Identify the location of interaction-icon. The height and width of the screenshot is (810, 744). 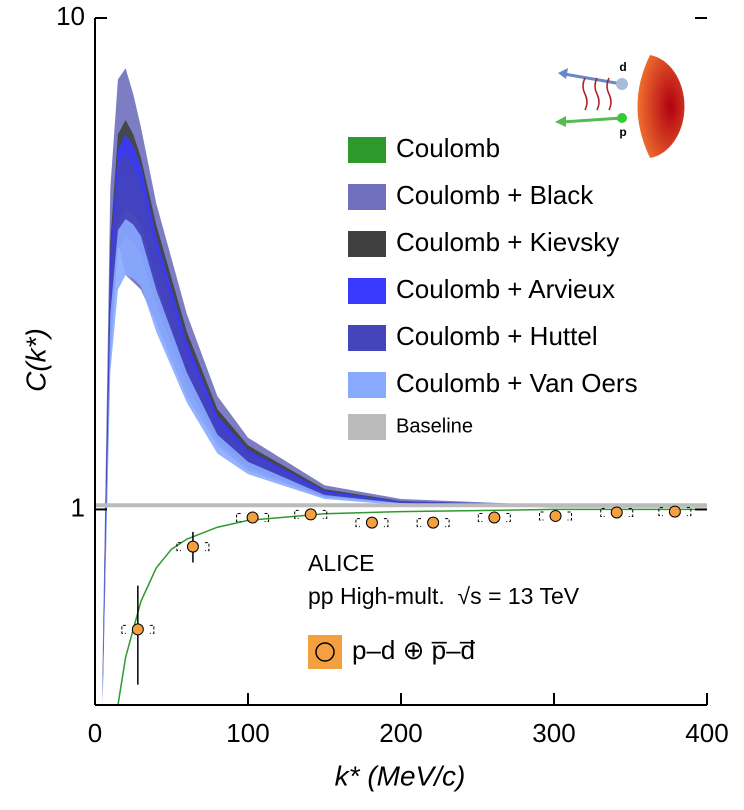
(597, 94).